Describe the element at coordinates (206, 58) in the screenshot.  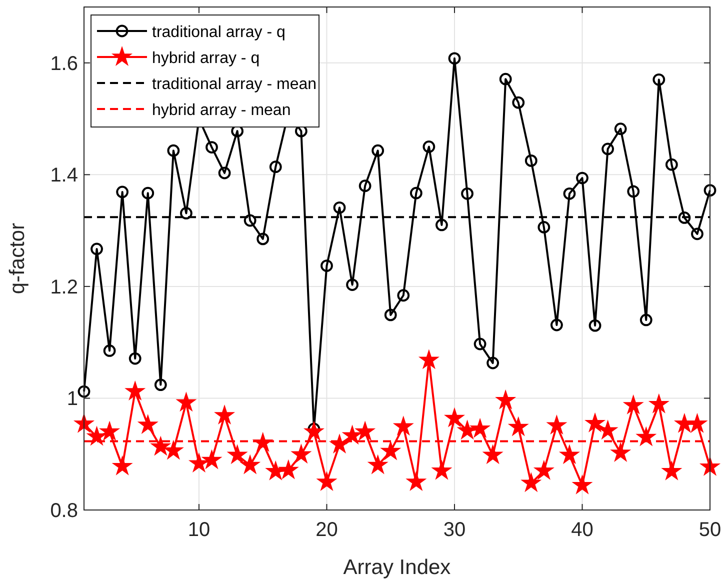
I see `legend-label: hybrid array - q` at that location.